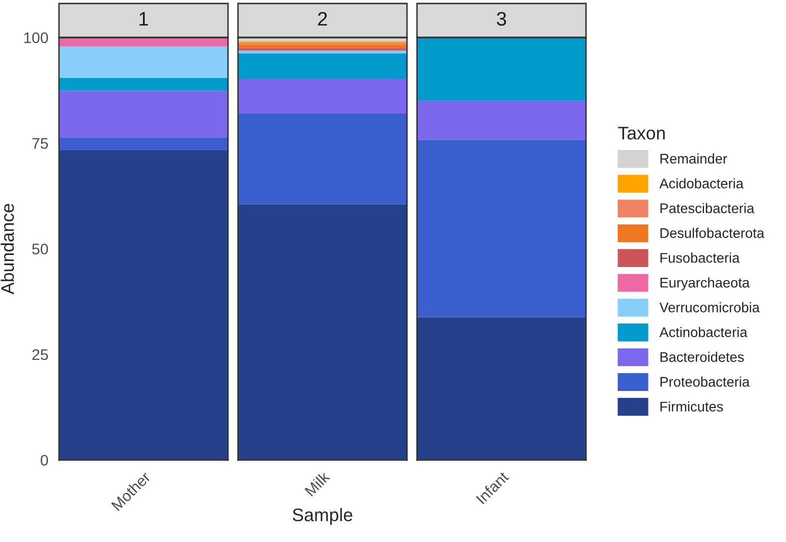  I want to click on legend-label: Verrucomicrobia, so click(709, 307).